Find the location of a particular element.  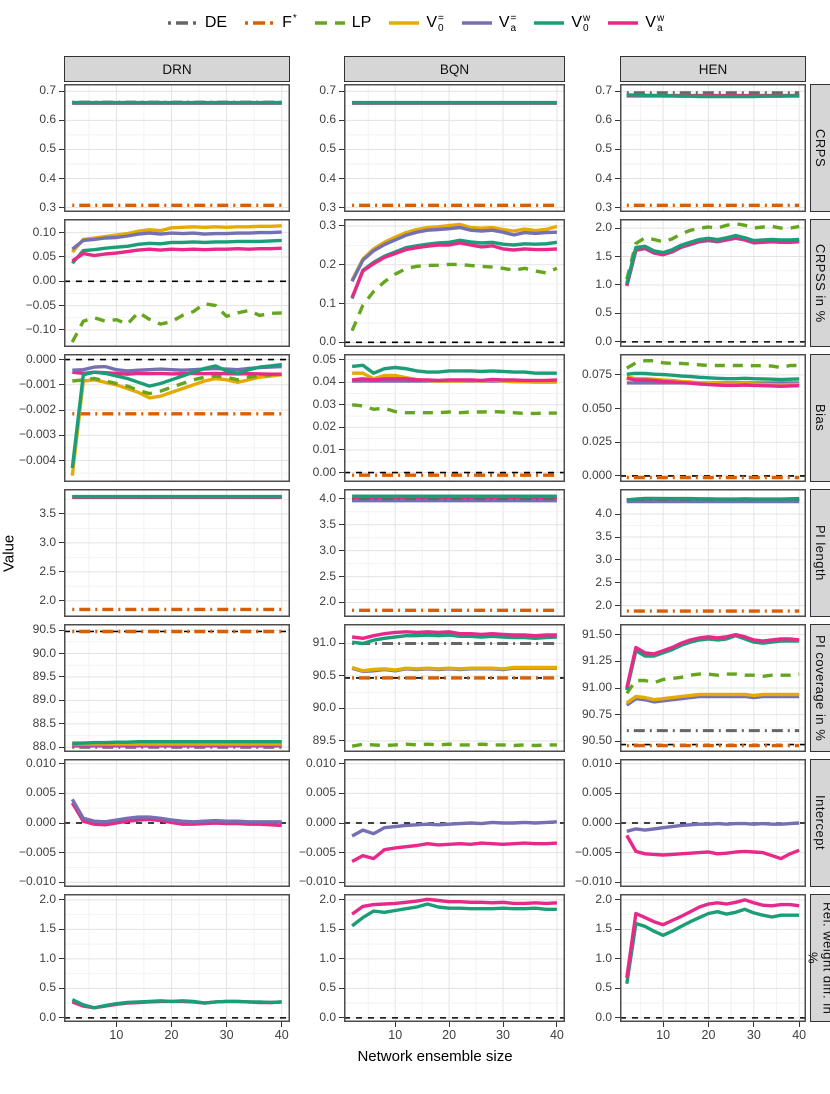

legend-item-Va=: V = a is located at coordinates (488, 23).